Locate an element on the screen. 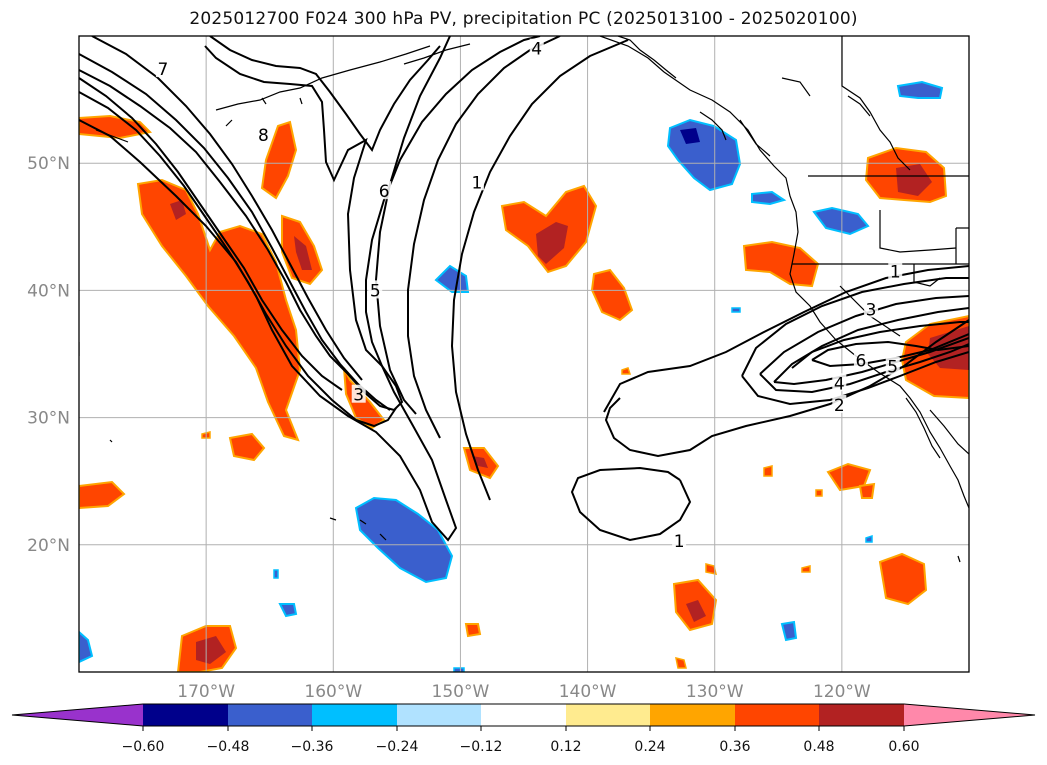 Image resolution: width=1047 pixels, height=765 pixels. lon-tick-label: 140°W is located at coordinates (588, 692).